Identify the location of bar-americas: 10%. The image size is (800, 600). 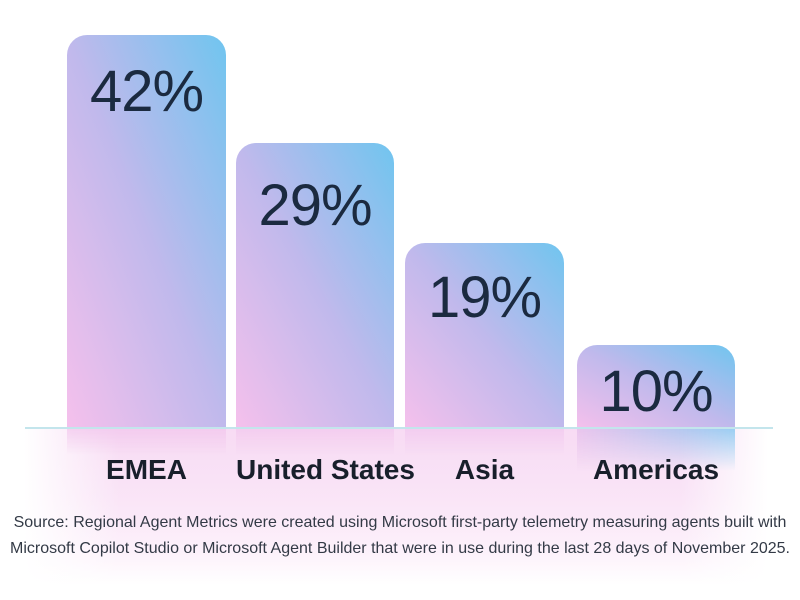
(656, 386).